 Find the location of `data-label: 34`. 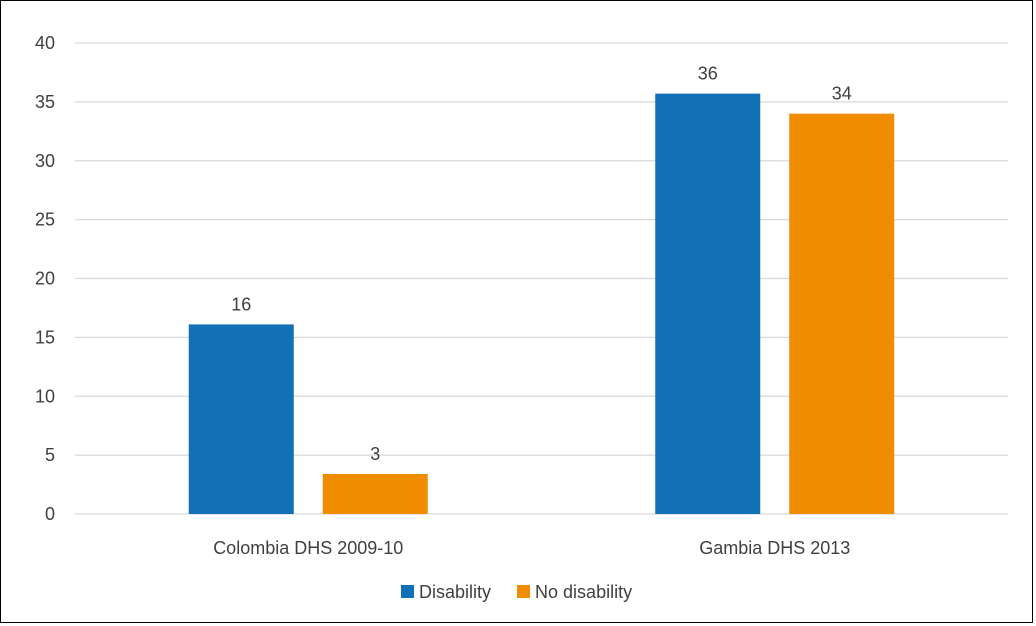

data-label: 34 is located at coordinates (842, 94).